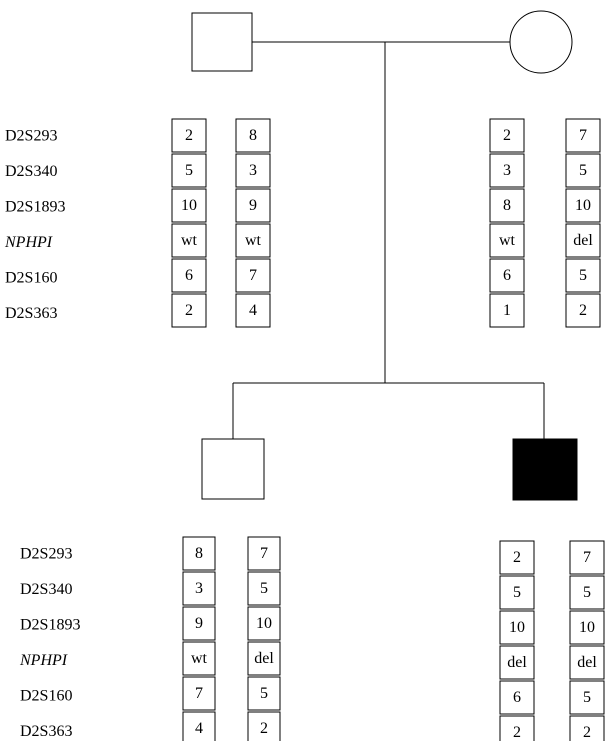 The image size is (606, 741). I want to click on son-symbol, so click(233, 469).